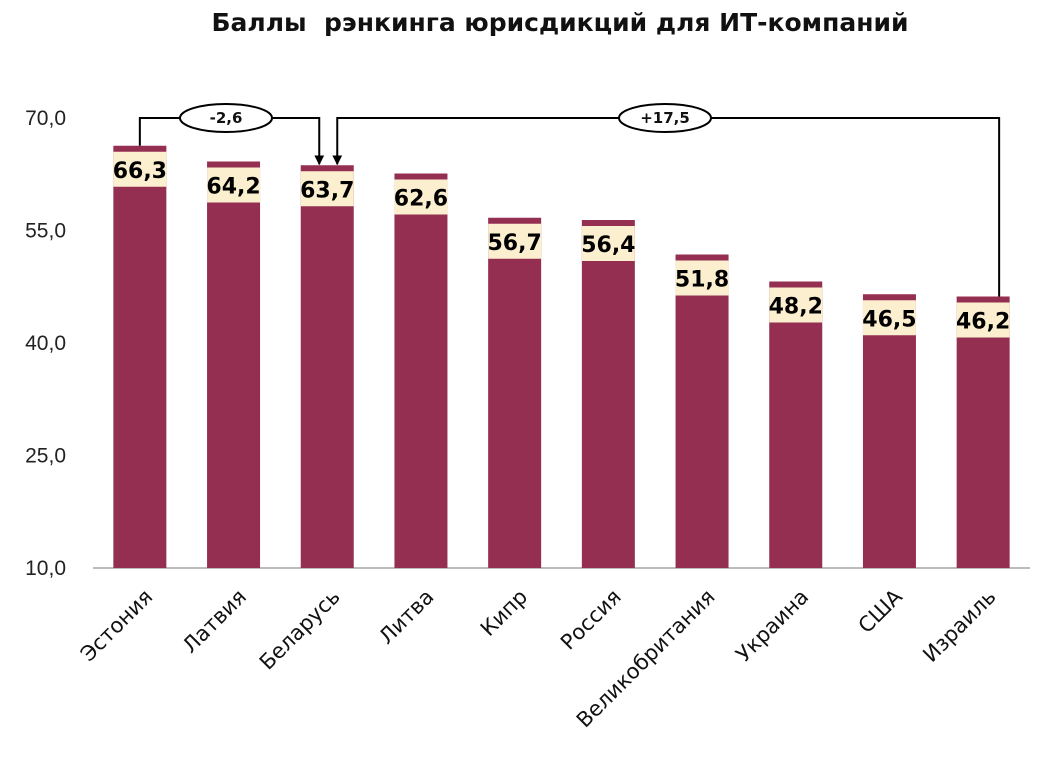 The width and height of the screenshot is (1049, 769). I want to click on category-label: Украина, so click(772, 626).